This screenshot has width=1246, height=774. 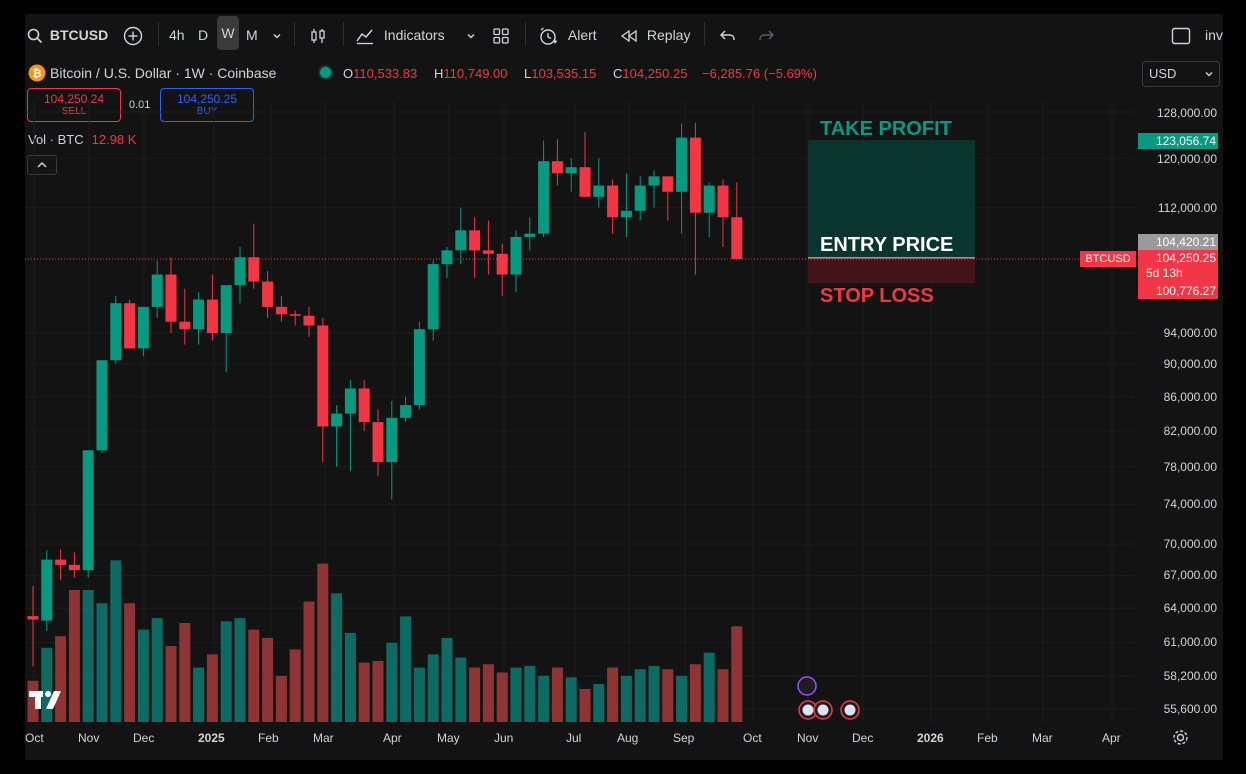 I want to click on interval-m: M, so click(x=252, y=35).